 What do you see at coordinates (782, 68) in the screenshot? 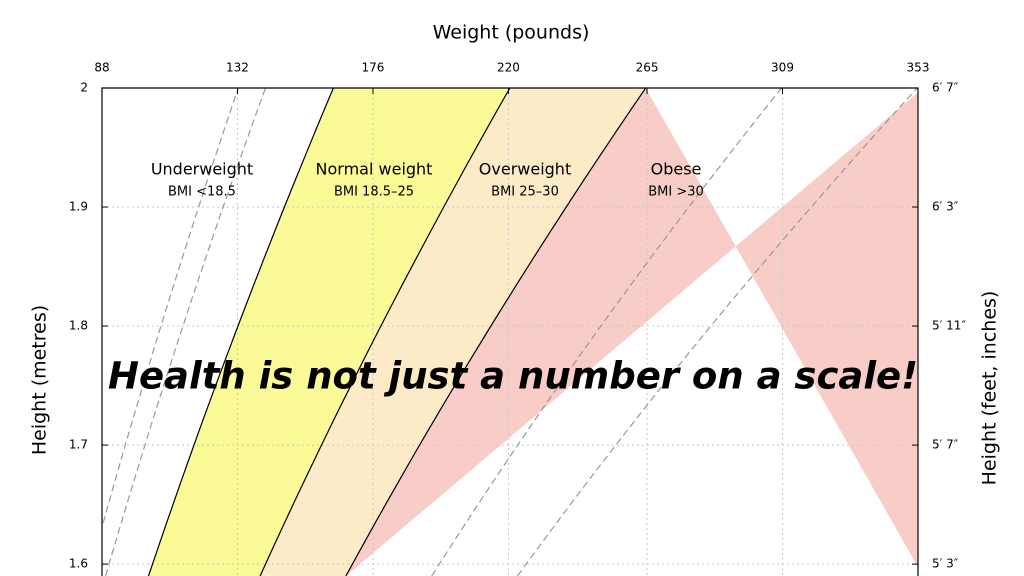
I see `x-tick-label: 309` at bounding box center [782, 68].